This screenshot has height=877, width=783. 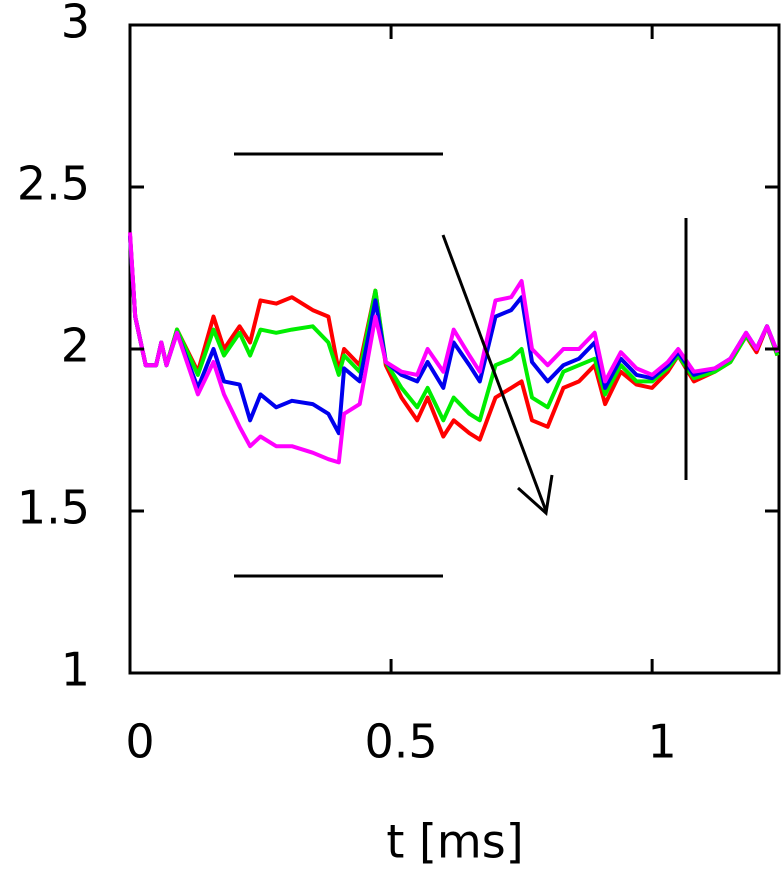 What do you see at coordinates (535, 495) in the screenshot?
I see `arrow-head` at bounding box center [535, 495].